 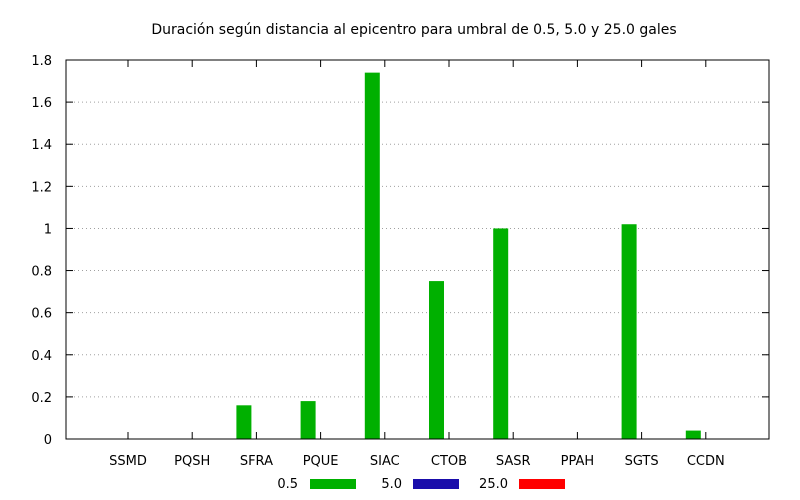 I want to click on legend: 0.5 5.0 25.0, so click(x=421, y=484).